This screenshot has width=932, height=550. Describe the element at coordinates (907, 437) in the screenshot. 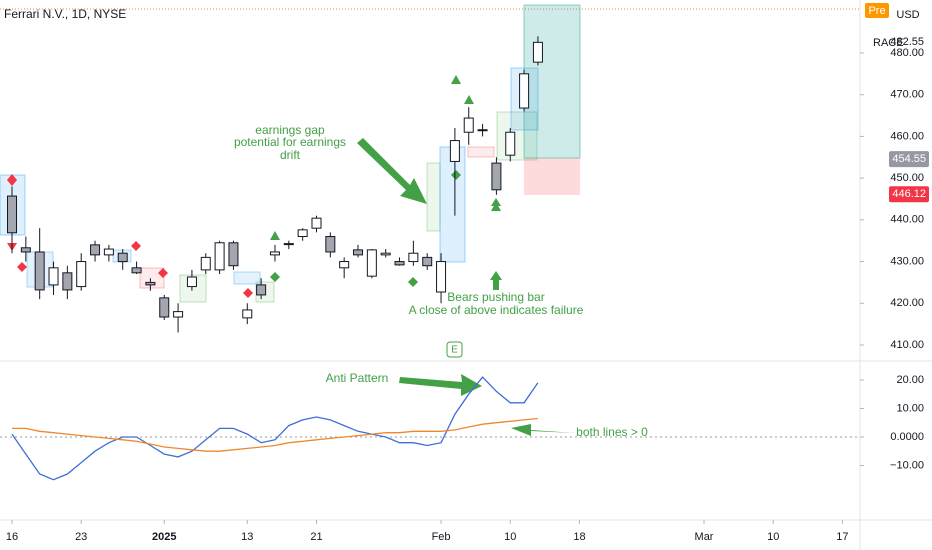

I see `y-tick-label: 0.0000` at that location.